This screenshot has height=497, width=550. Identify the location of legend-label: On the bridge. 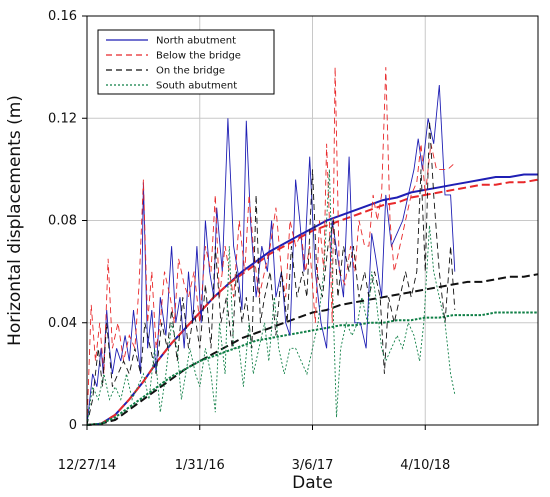
(190, 71).